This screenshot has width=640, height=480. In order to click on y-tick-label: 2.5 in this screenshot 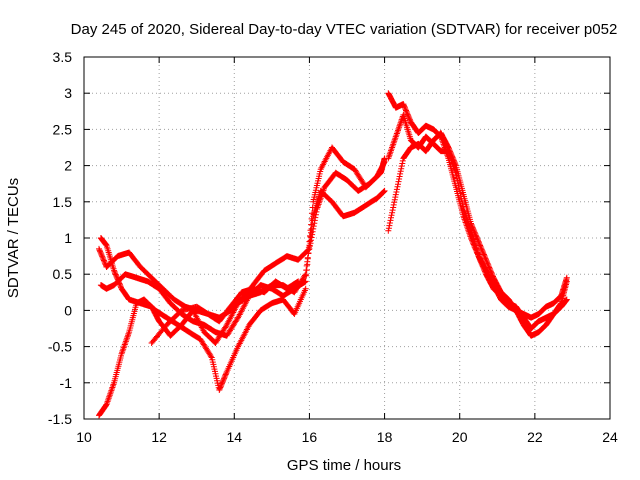, I will do `click(63, 129)`.